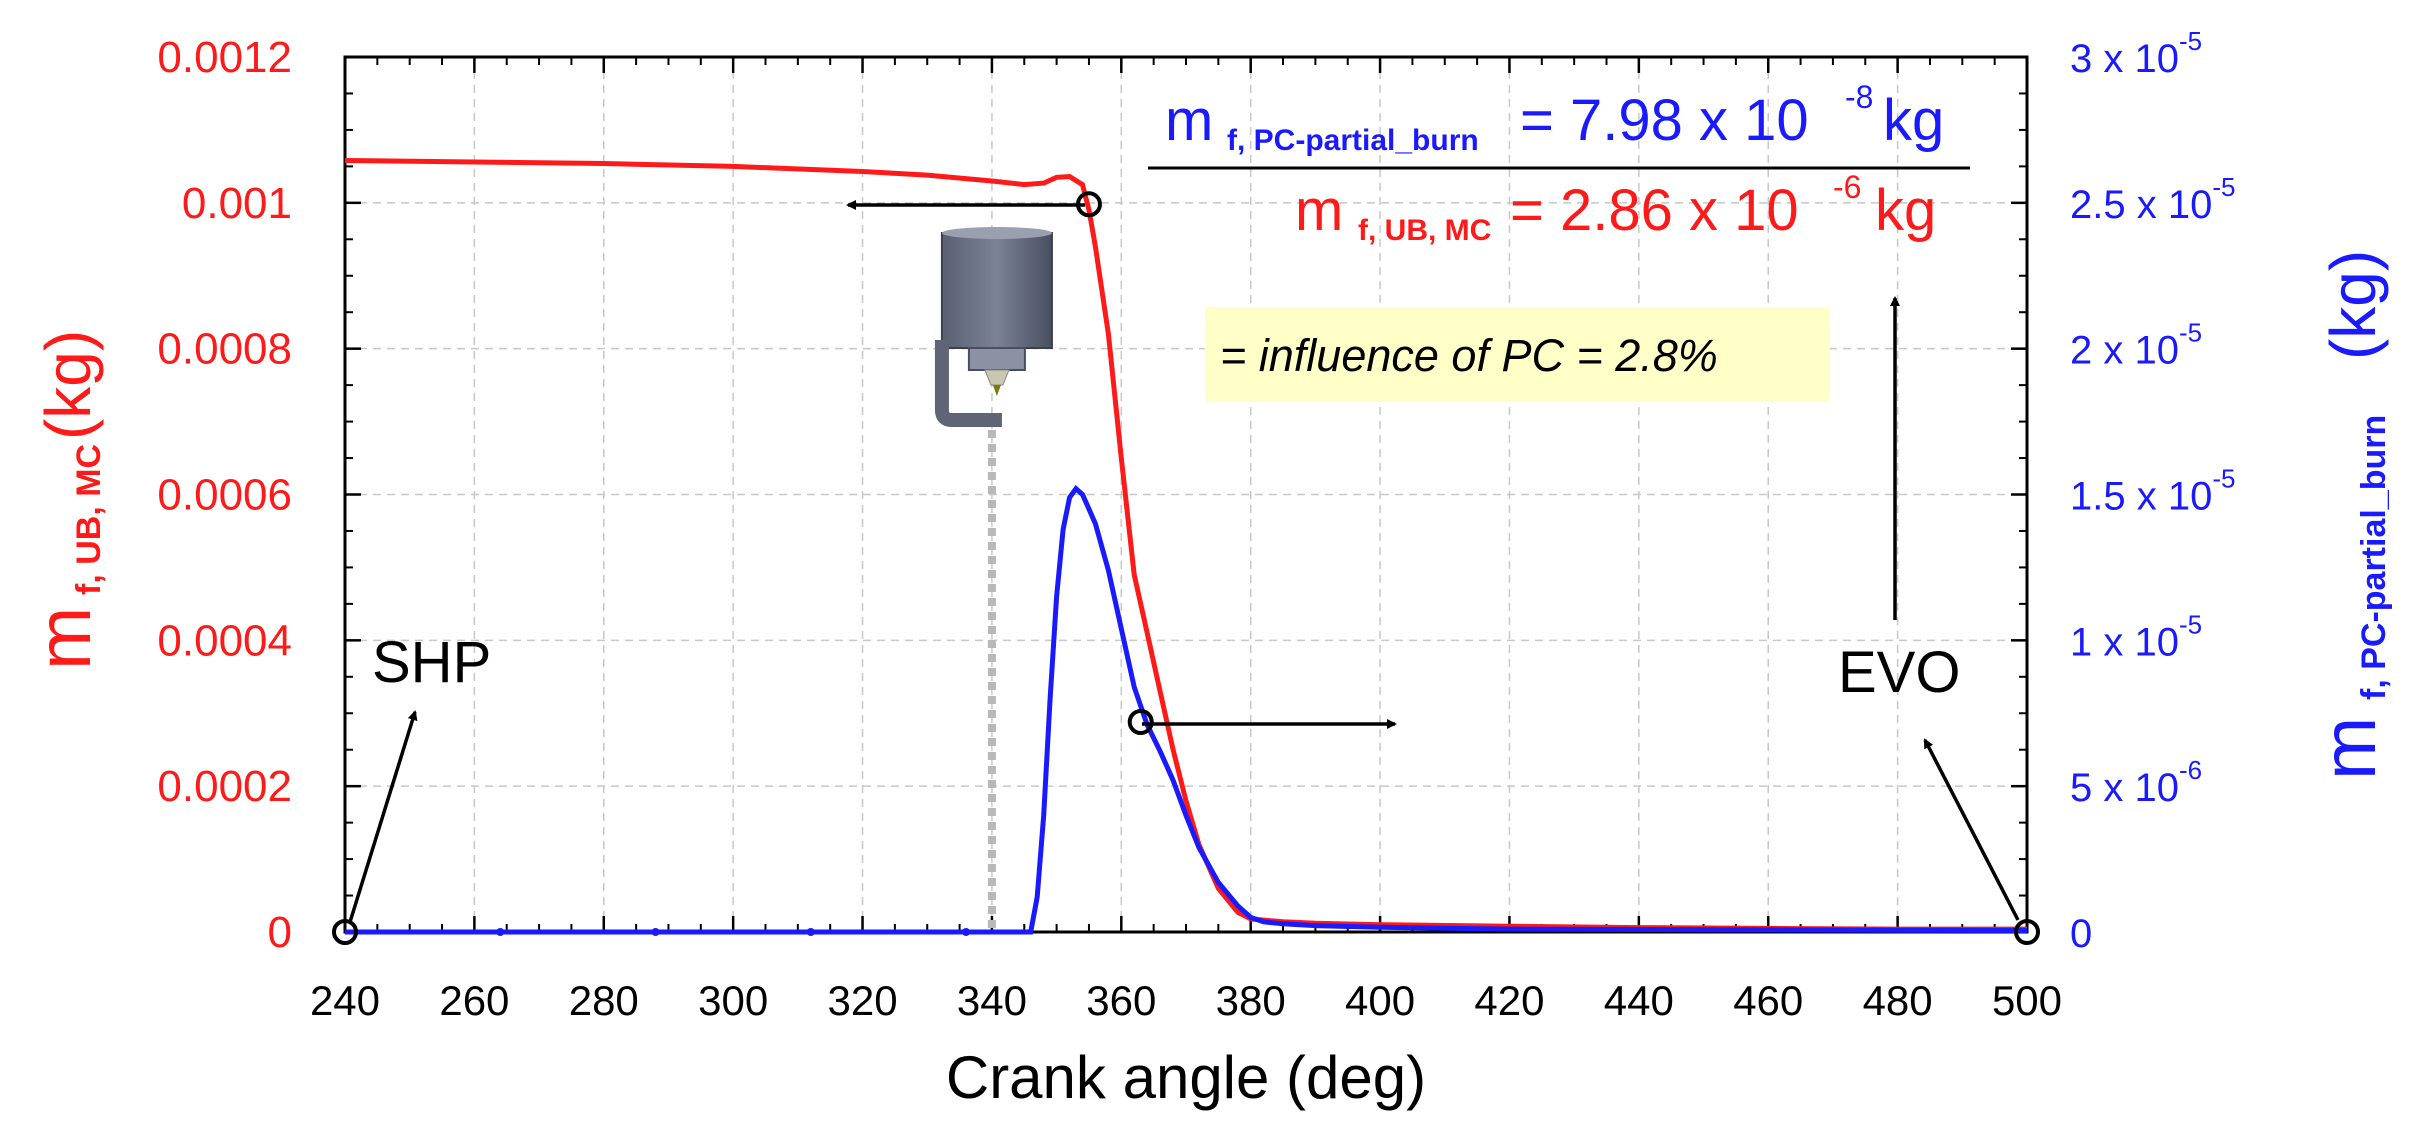 The width and height of the screenshot is (2425, 1141). What do you see at coordinates (1189, 120) in the screenshot?
I see `numerator-m: m` at bounding box center [1189, 120].